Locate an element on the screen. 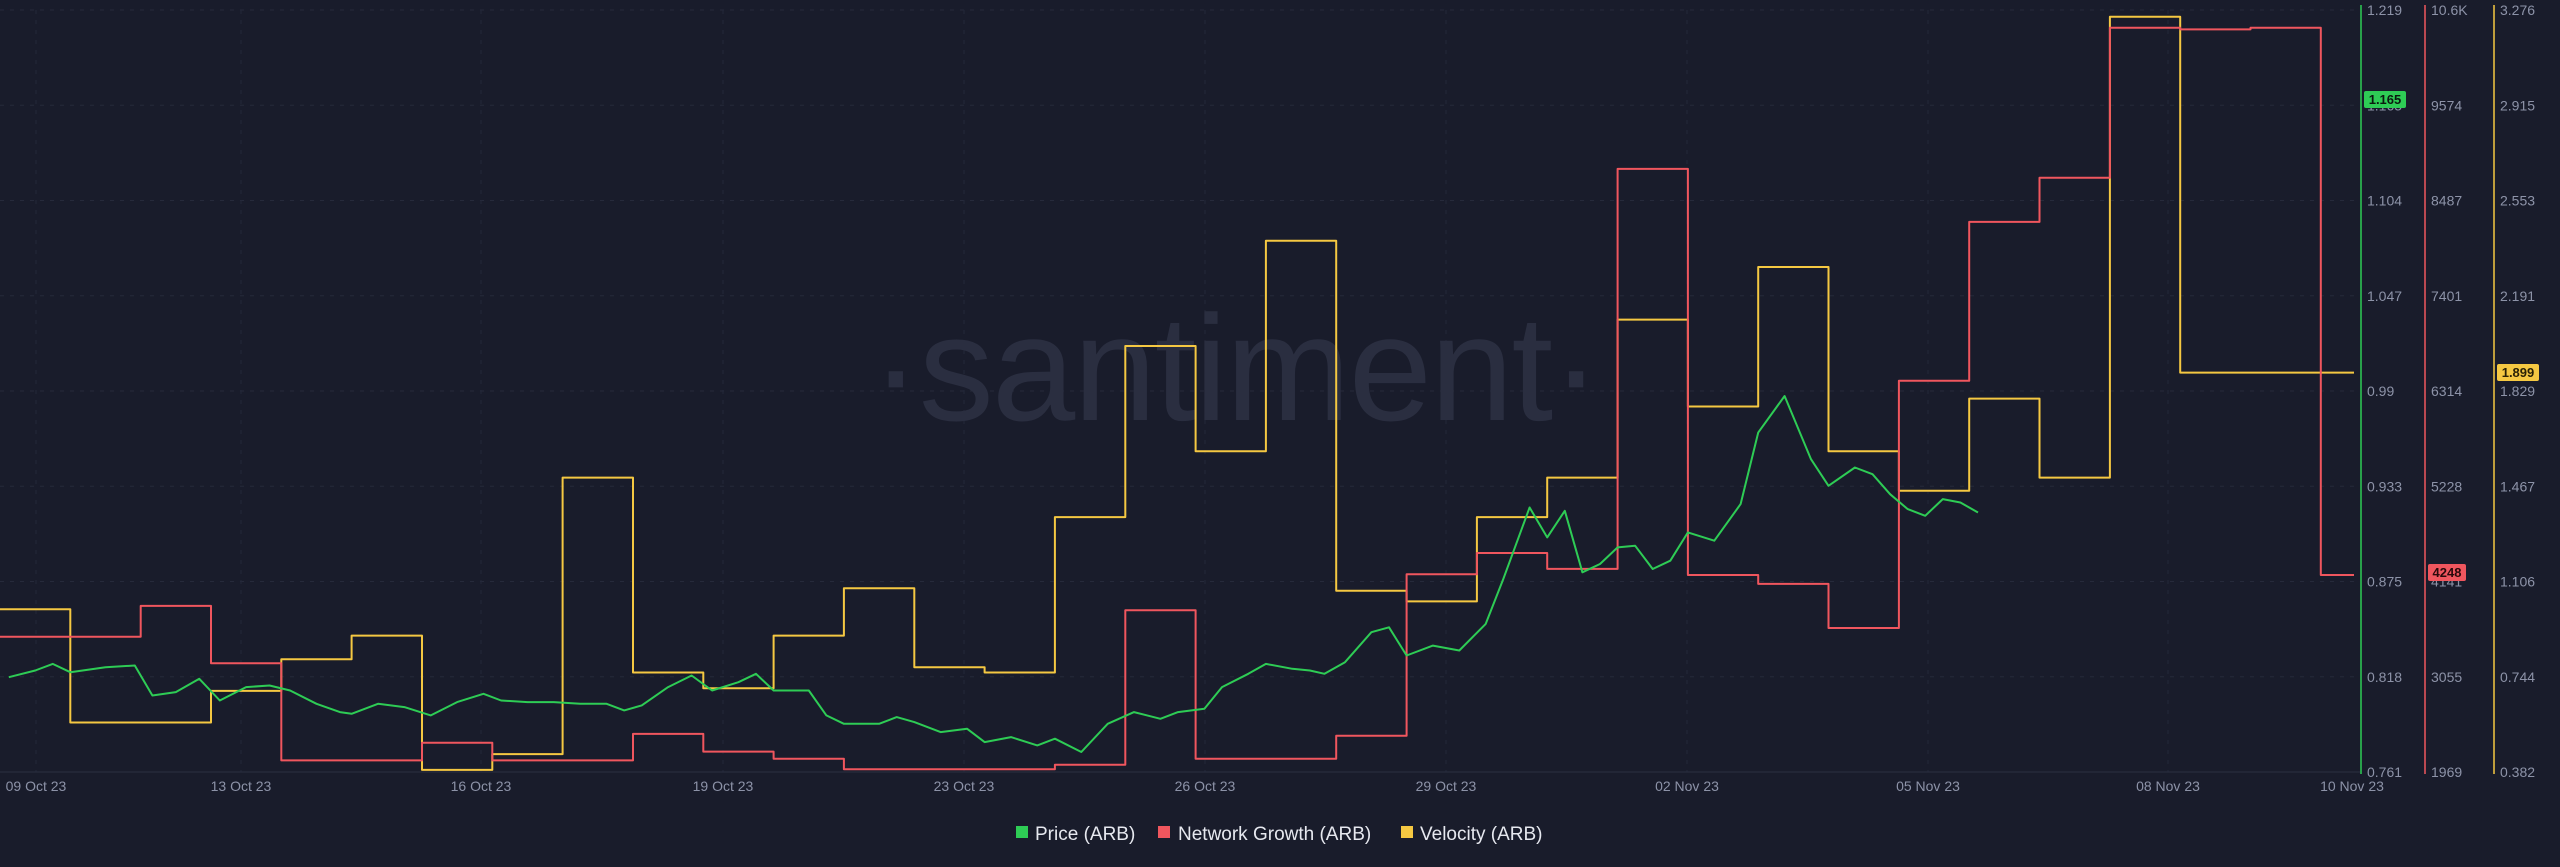  price-tick-label: 1.047 is located at coordinates (2384, 296).